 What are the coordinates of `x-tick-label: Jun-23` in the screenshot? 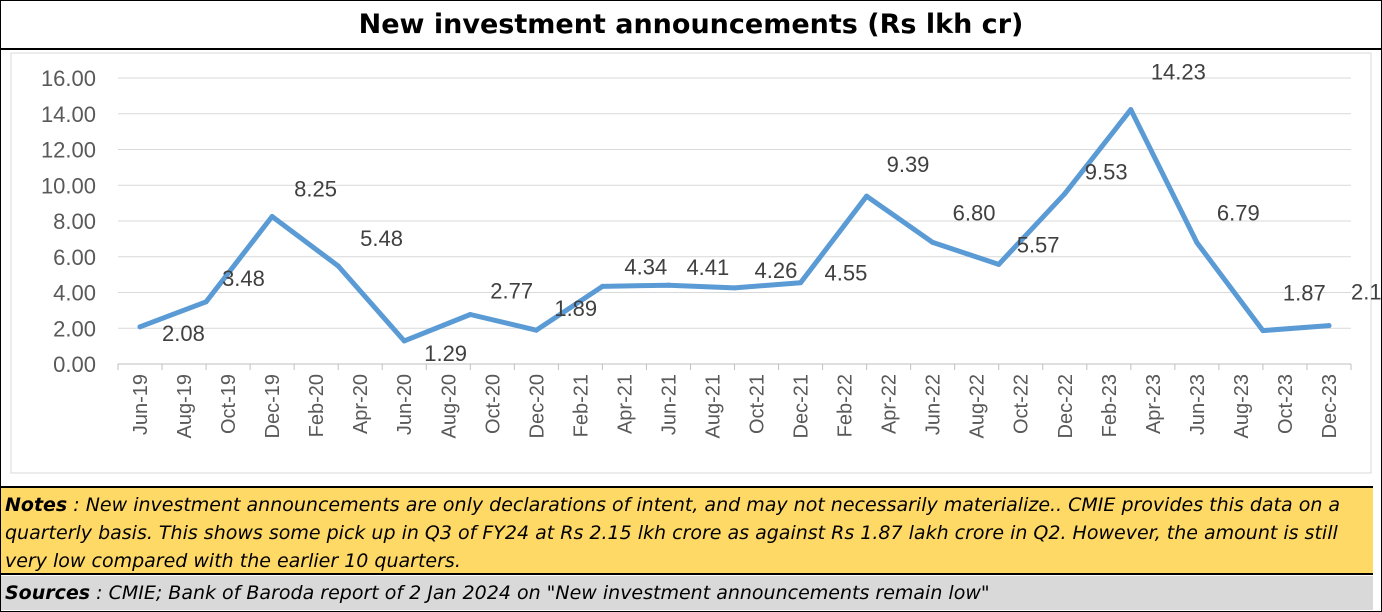 It's located at (1198, 404).